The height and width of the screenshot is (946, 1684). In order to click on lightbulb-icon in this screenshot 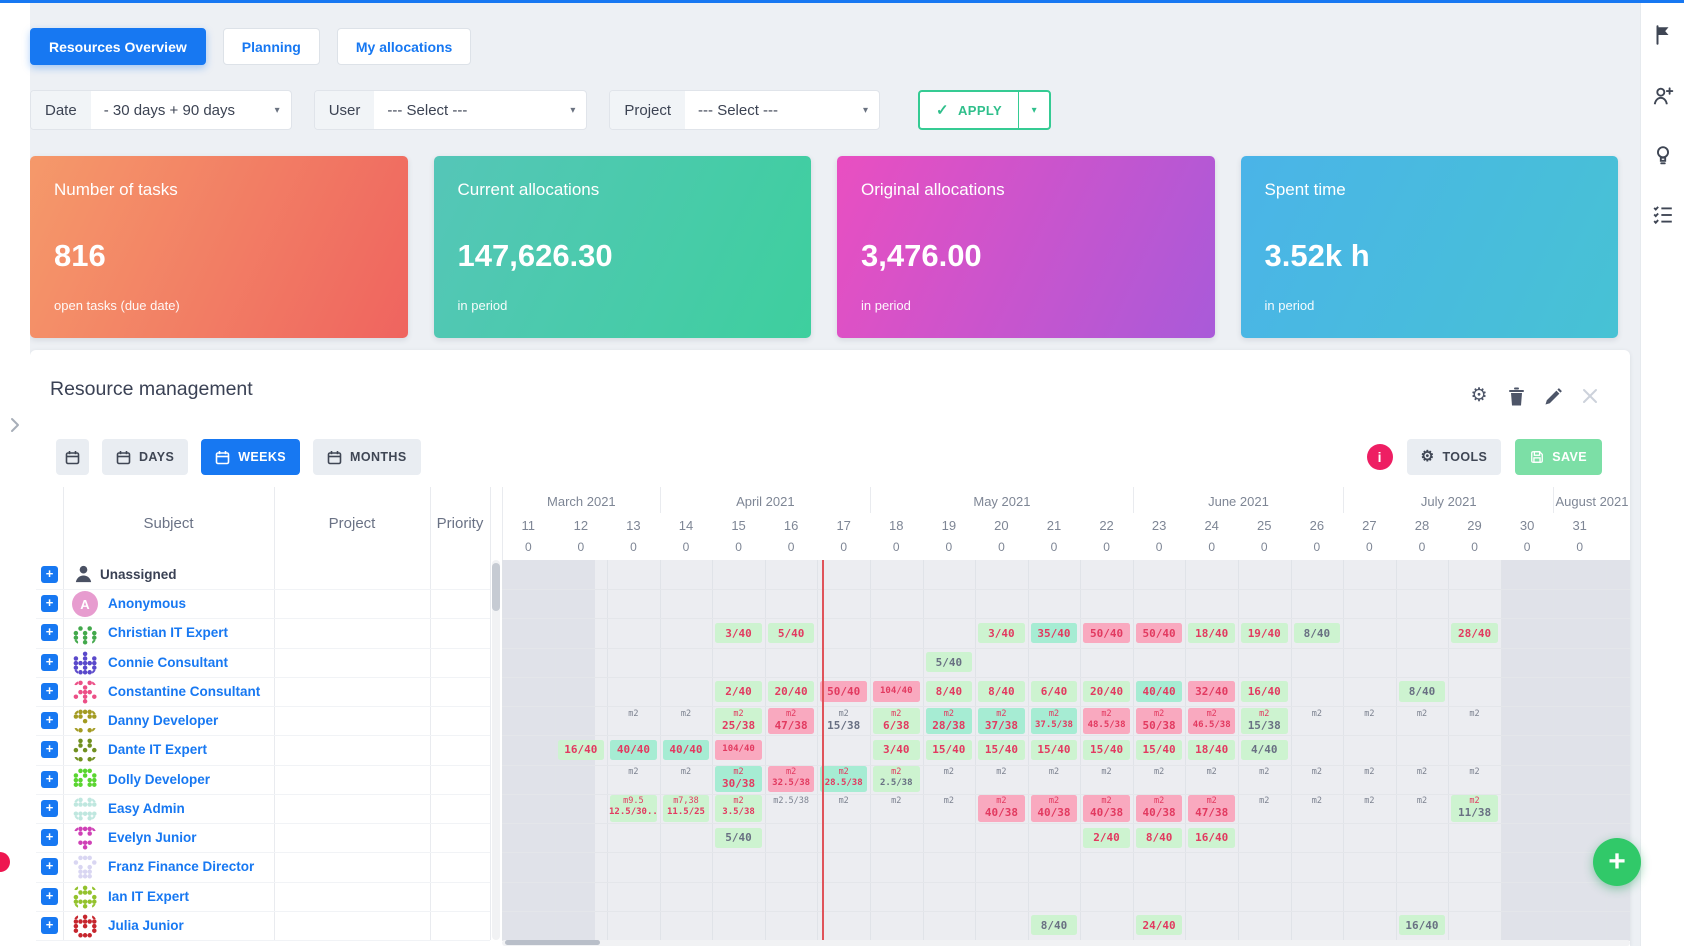, I will do `click(1663, 155)`.